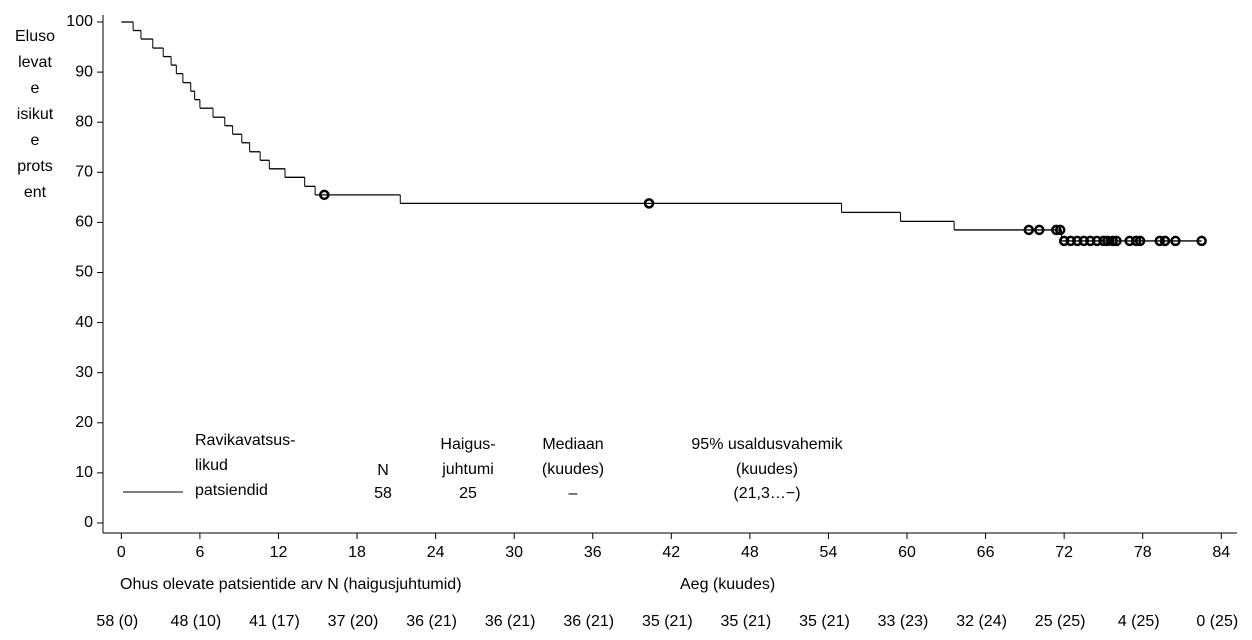 The width and height of the screenshot is (1252, 640). What do you see at coordinates (84, 322) in the screenshot?
I see `y-tick-label: 40` at bounding box center [84, 322].